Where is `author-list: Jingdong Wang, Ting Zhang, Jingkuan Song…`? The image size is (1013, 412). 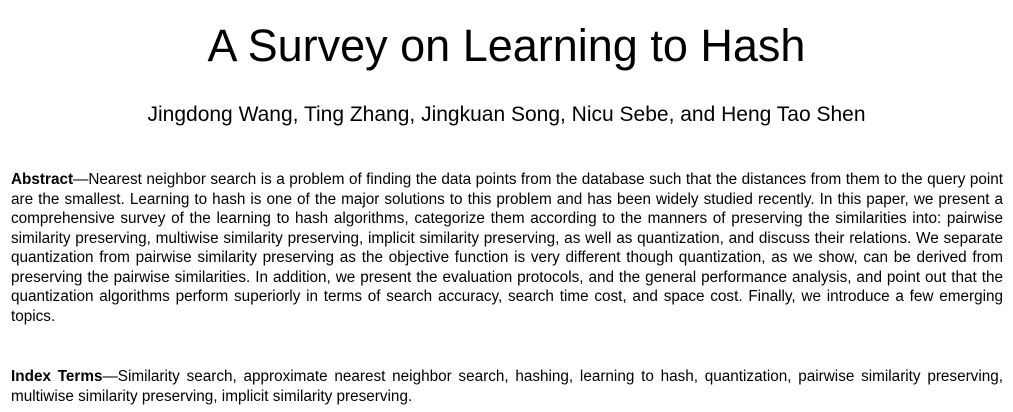
author-list: Jingdong Wang, Ting Zhang, Jingkuan Song… is located at coordinates (506, 114).